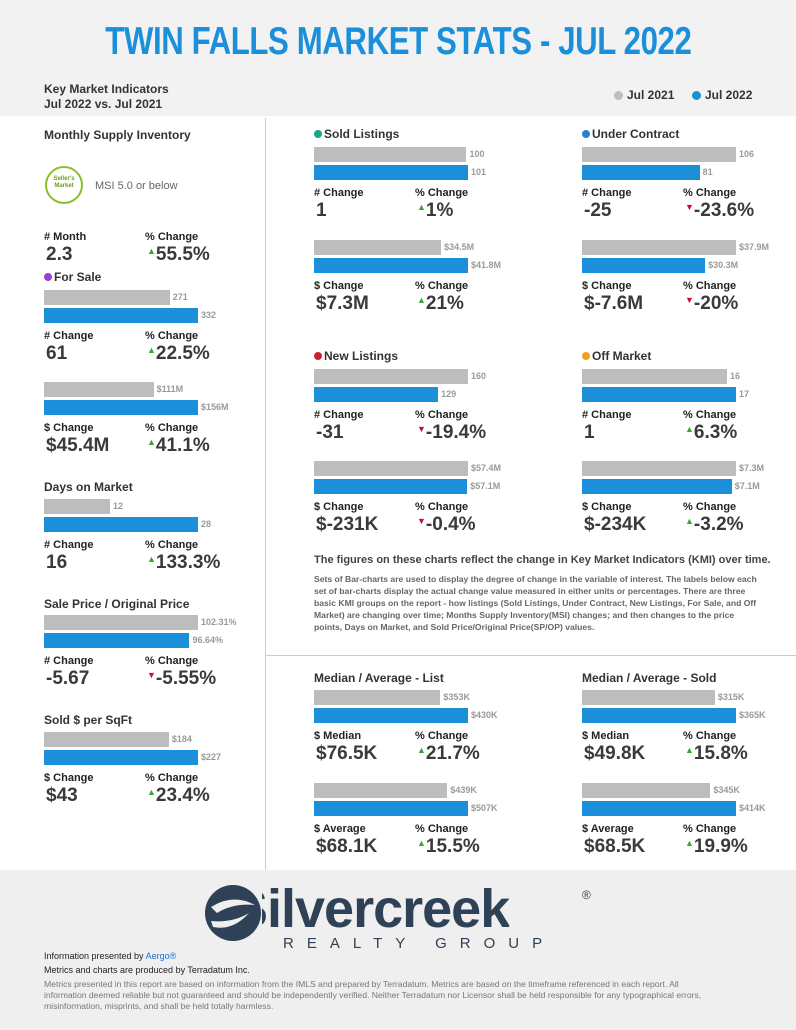  I want to click on stat-number: 1, so click(589, 432).